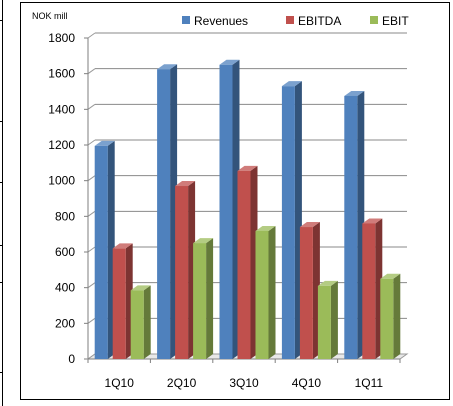 Image resolution: width=453 pixels, height=406 pixels. I want to click on legend-label: EBITDA, so click(319, 21).